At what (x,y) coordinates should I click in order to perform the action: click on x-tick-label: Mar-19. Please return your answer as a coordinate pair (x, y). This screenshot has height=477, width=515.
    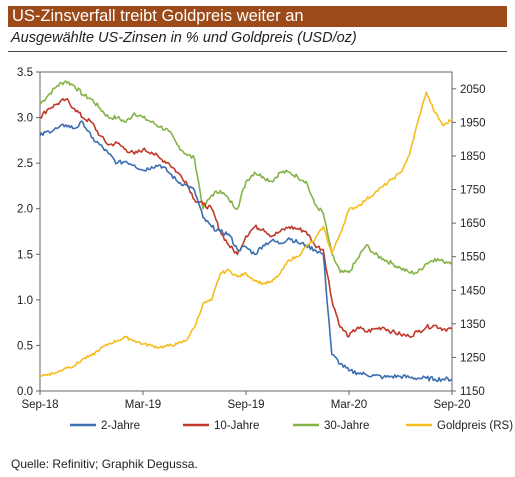
    Looking at the image, I should click on (143, 405).